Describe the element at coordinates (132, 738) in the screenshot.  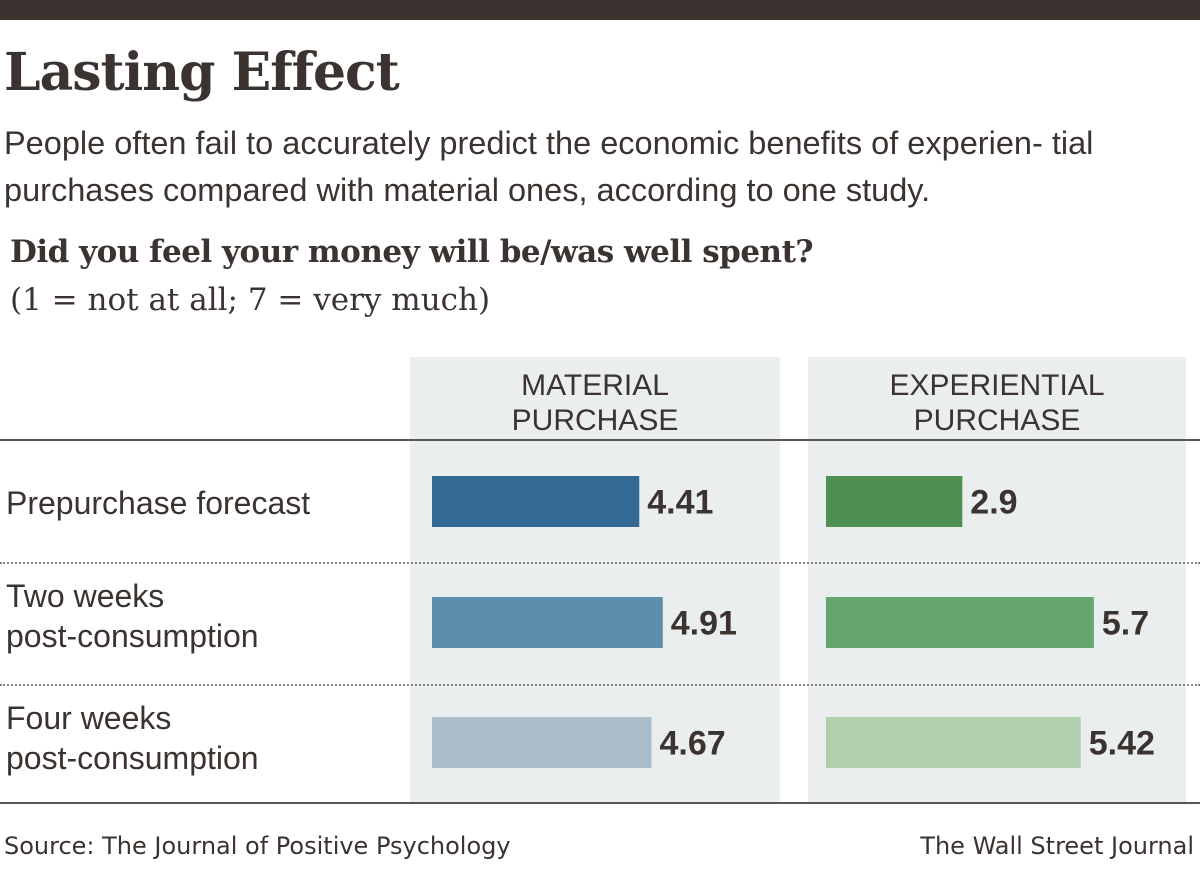
I see `row-label-four-weeks: Four weeks post-consumption` at that location.